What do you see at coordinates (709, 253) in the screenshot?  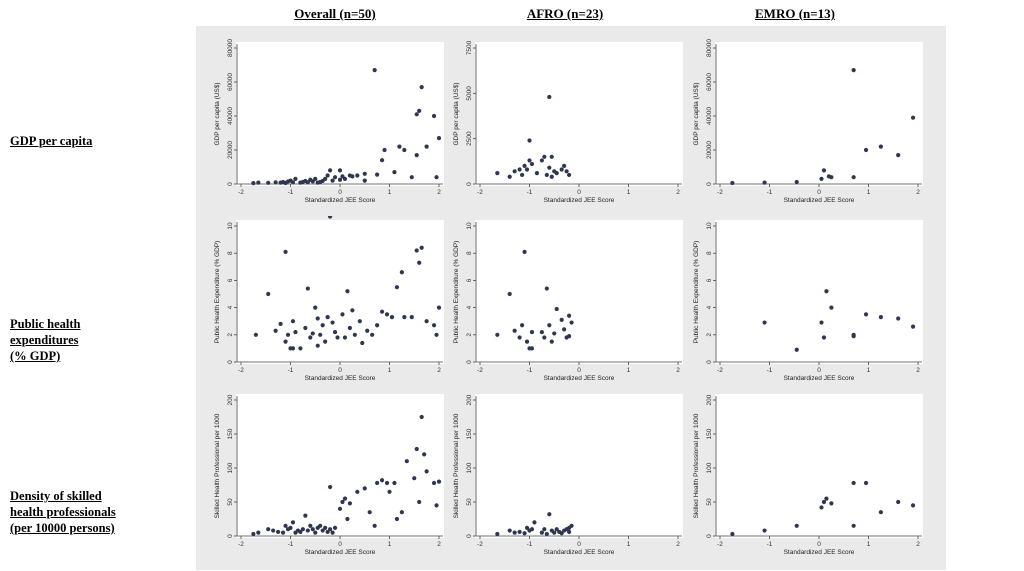 I see `y-tick-label: 8` at bounding box center [709, 253].